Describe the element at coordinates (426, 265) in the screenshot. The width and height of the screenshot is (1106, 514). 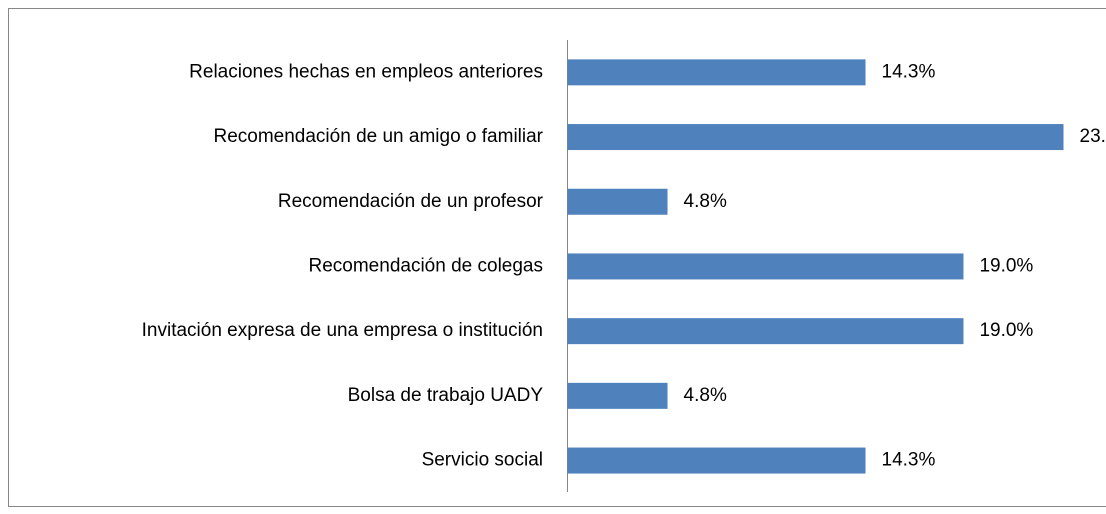
I see `y-tick-label: Recomendación de colegas` at that location.